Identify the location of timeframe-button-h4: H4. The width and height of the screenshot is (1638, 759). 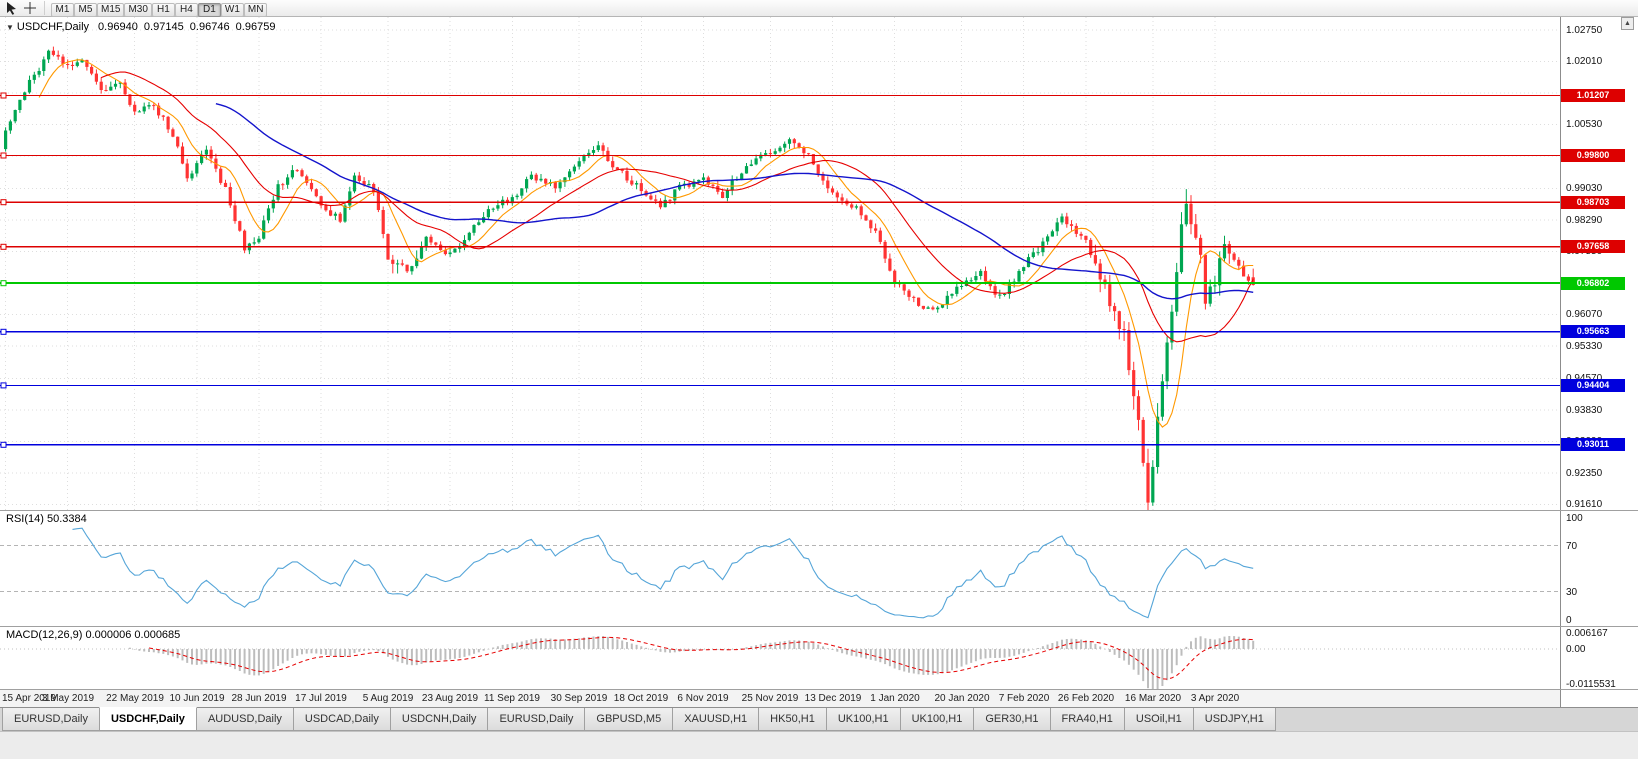
(186, 10).